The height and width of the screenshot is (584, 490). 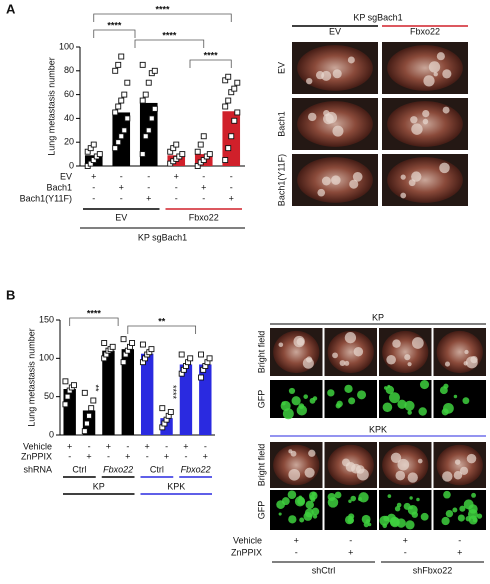 What do you see at coordinates (335, 124) in the screenshot?
I see `lung-photo` at bounding box center [335, 124].